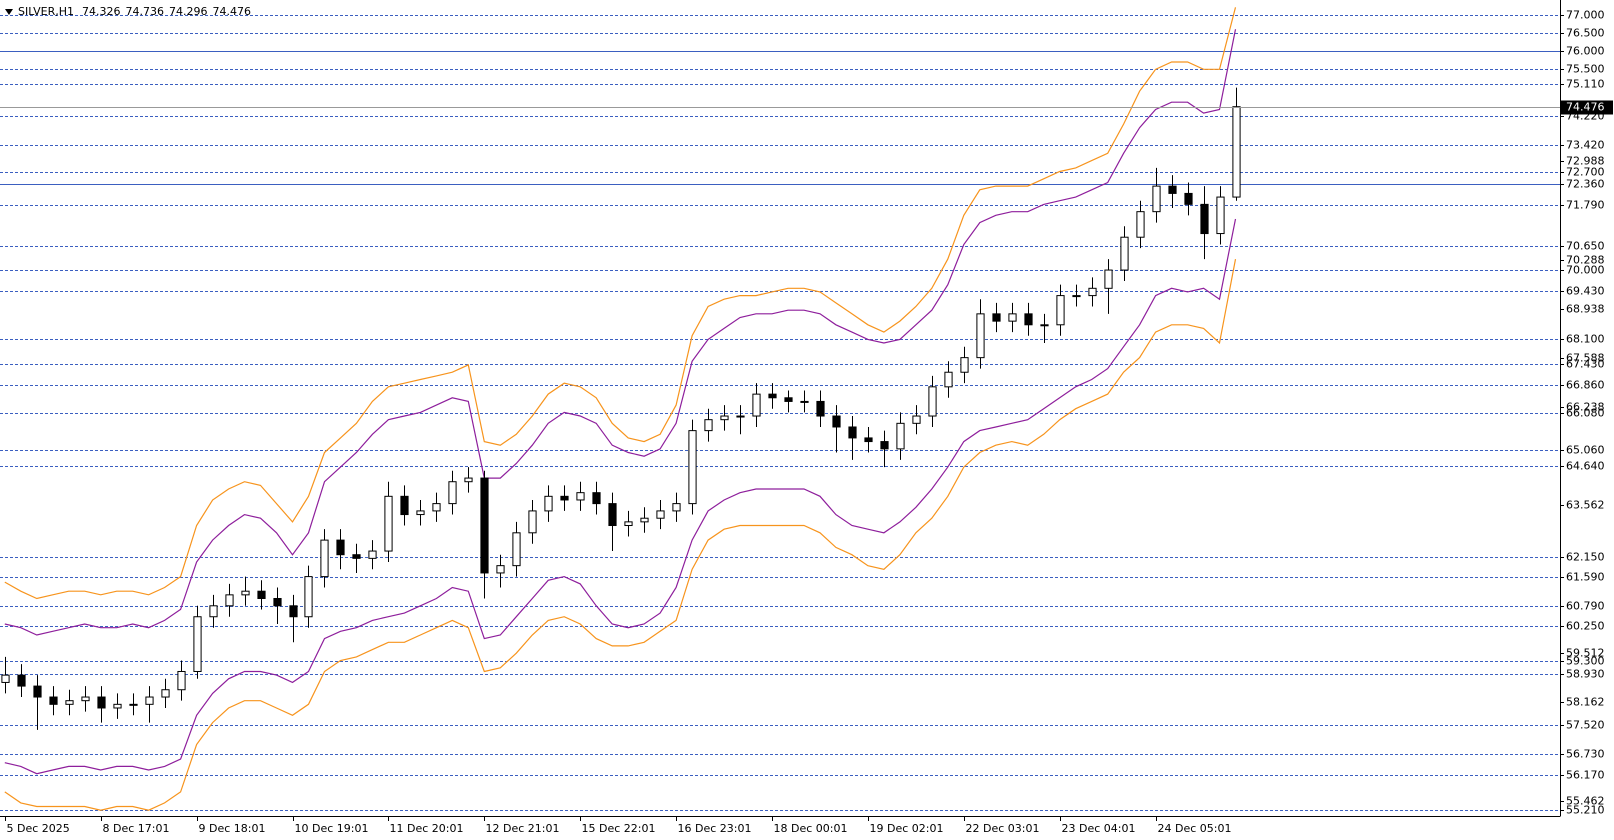 Image resolution: width=1614 pixels, height=840 pixels. What do you see at coordinates (1585, 557) in the screenshot?
I see `level-label: 62.150` at bounding box center [1585, 557].